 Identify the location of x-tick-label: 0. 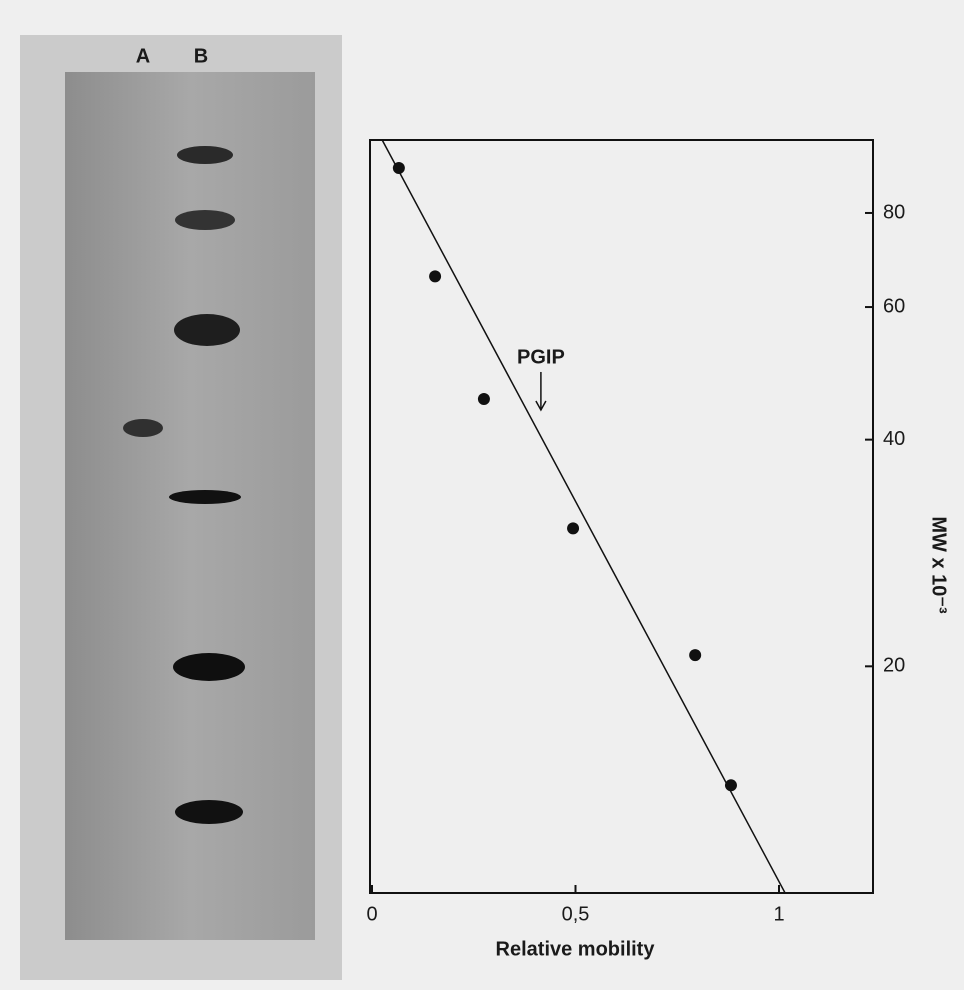
(371, 914).